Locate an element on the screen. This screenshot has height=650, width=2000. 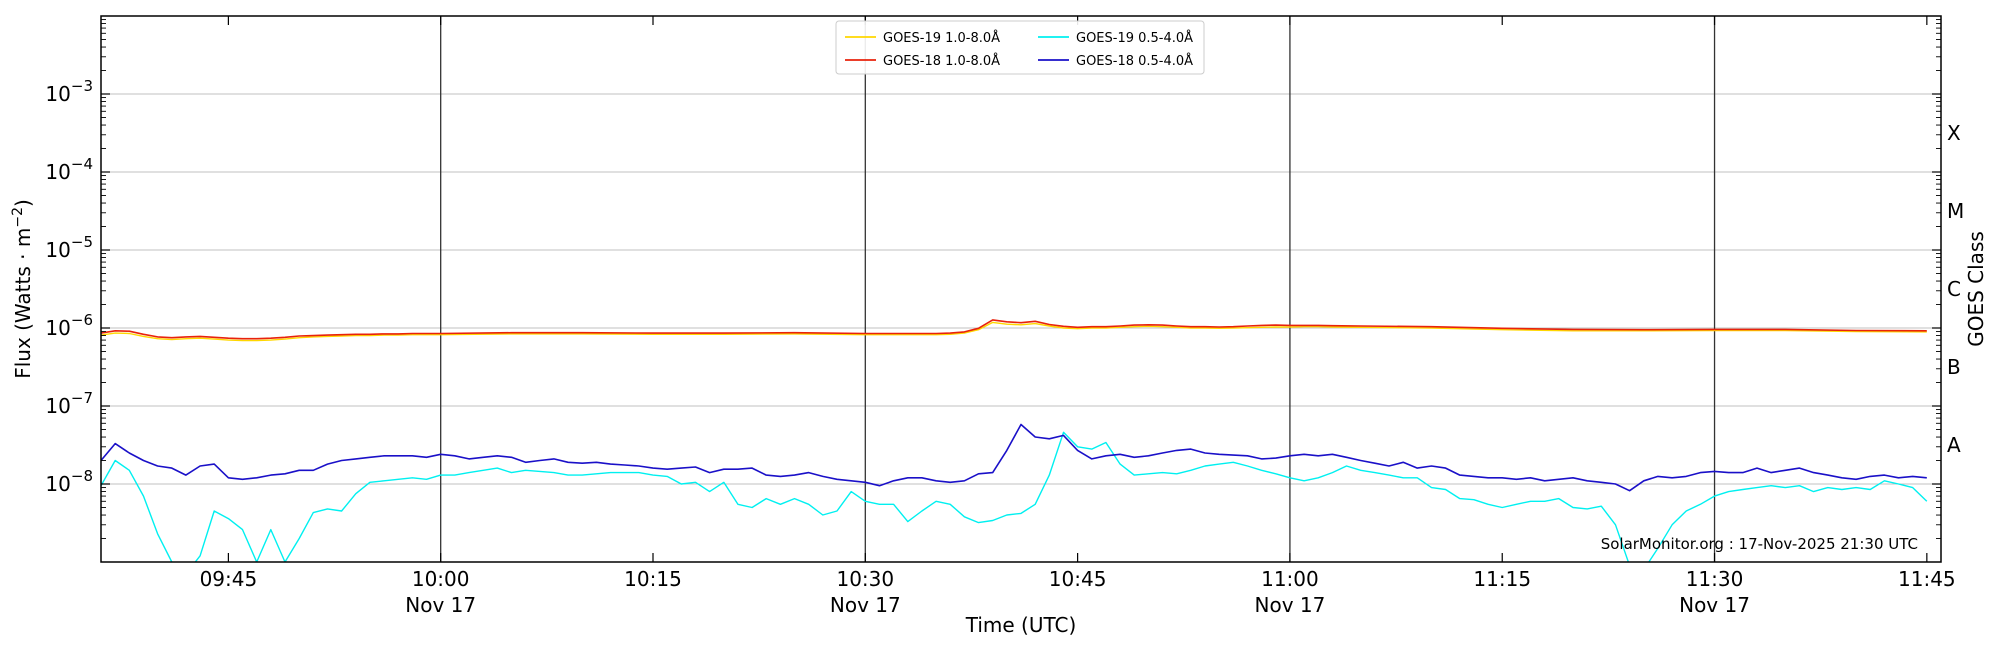
y-axis-title-sup: −2 is located at coordinates (18, 217).